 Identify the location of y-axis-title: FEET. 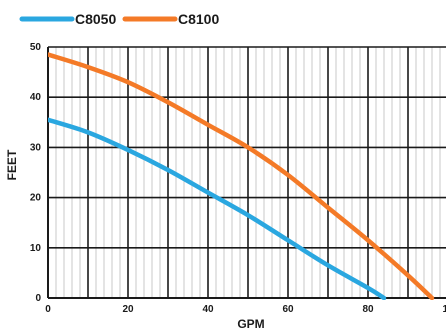
(12, 164).